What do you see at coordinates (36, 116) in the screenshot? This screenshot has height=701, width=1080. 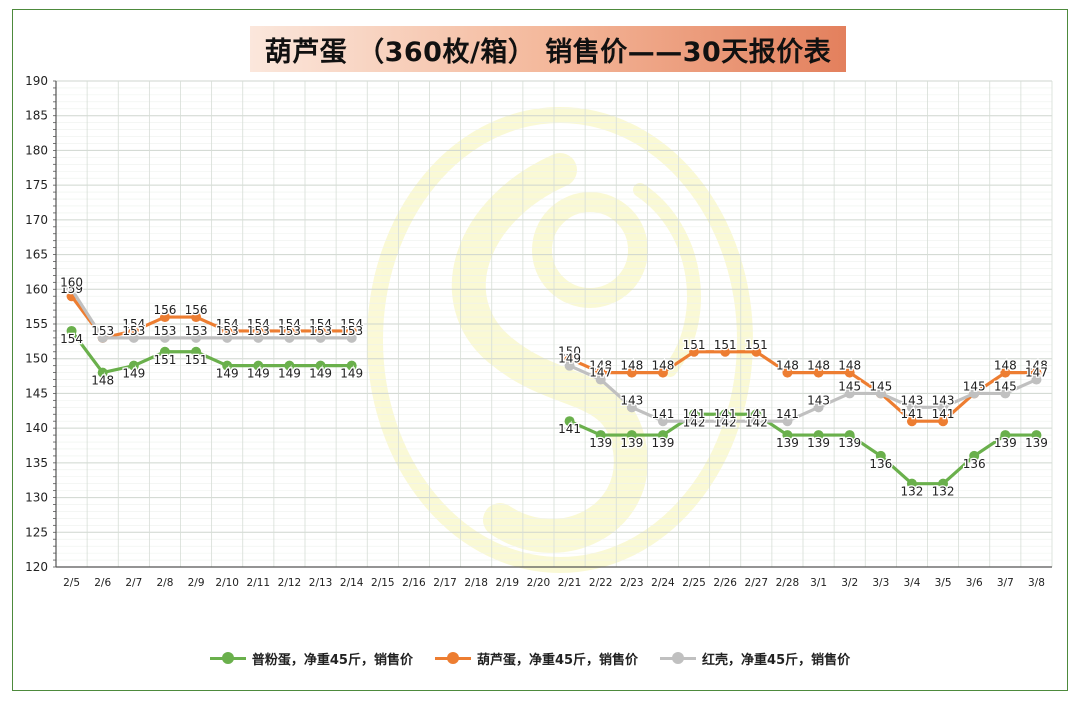 I see `y-tick-label: 185` at bounding box center [36, 116].